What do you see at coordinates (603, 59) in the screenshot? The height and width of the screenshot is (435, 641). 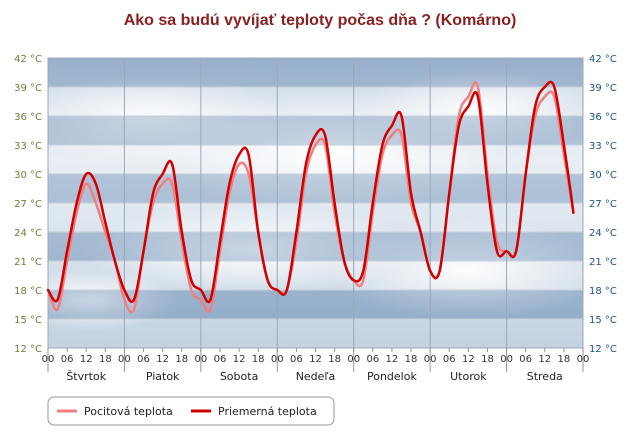 I see `y-tick-label-right: 42 °C` at bounding box center [603, 59].